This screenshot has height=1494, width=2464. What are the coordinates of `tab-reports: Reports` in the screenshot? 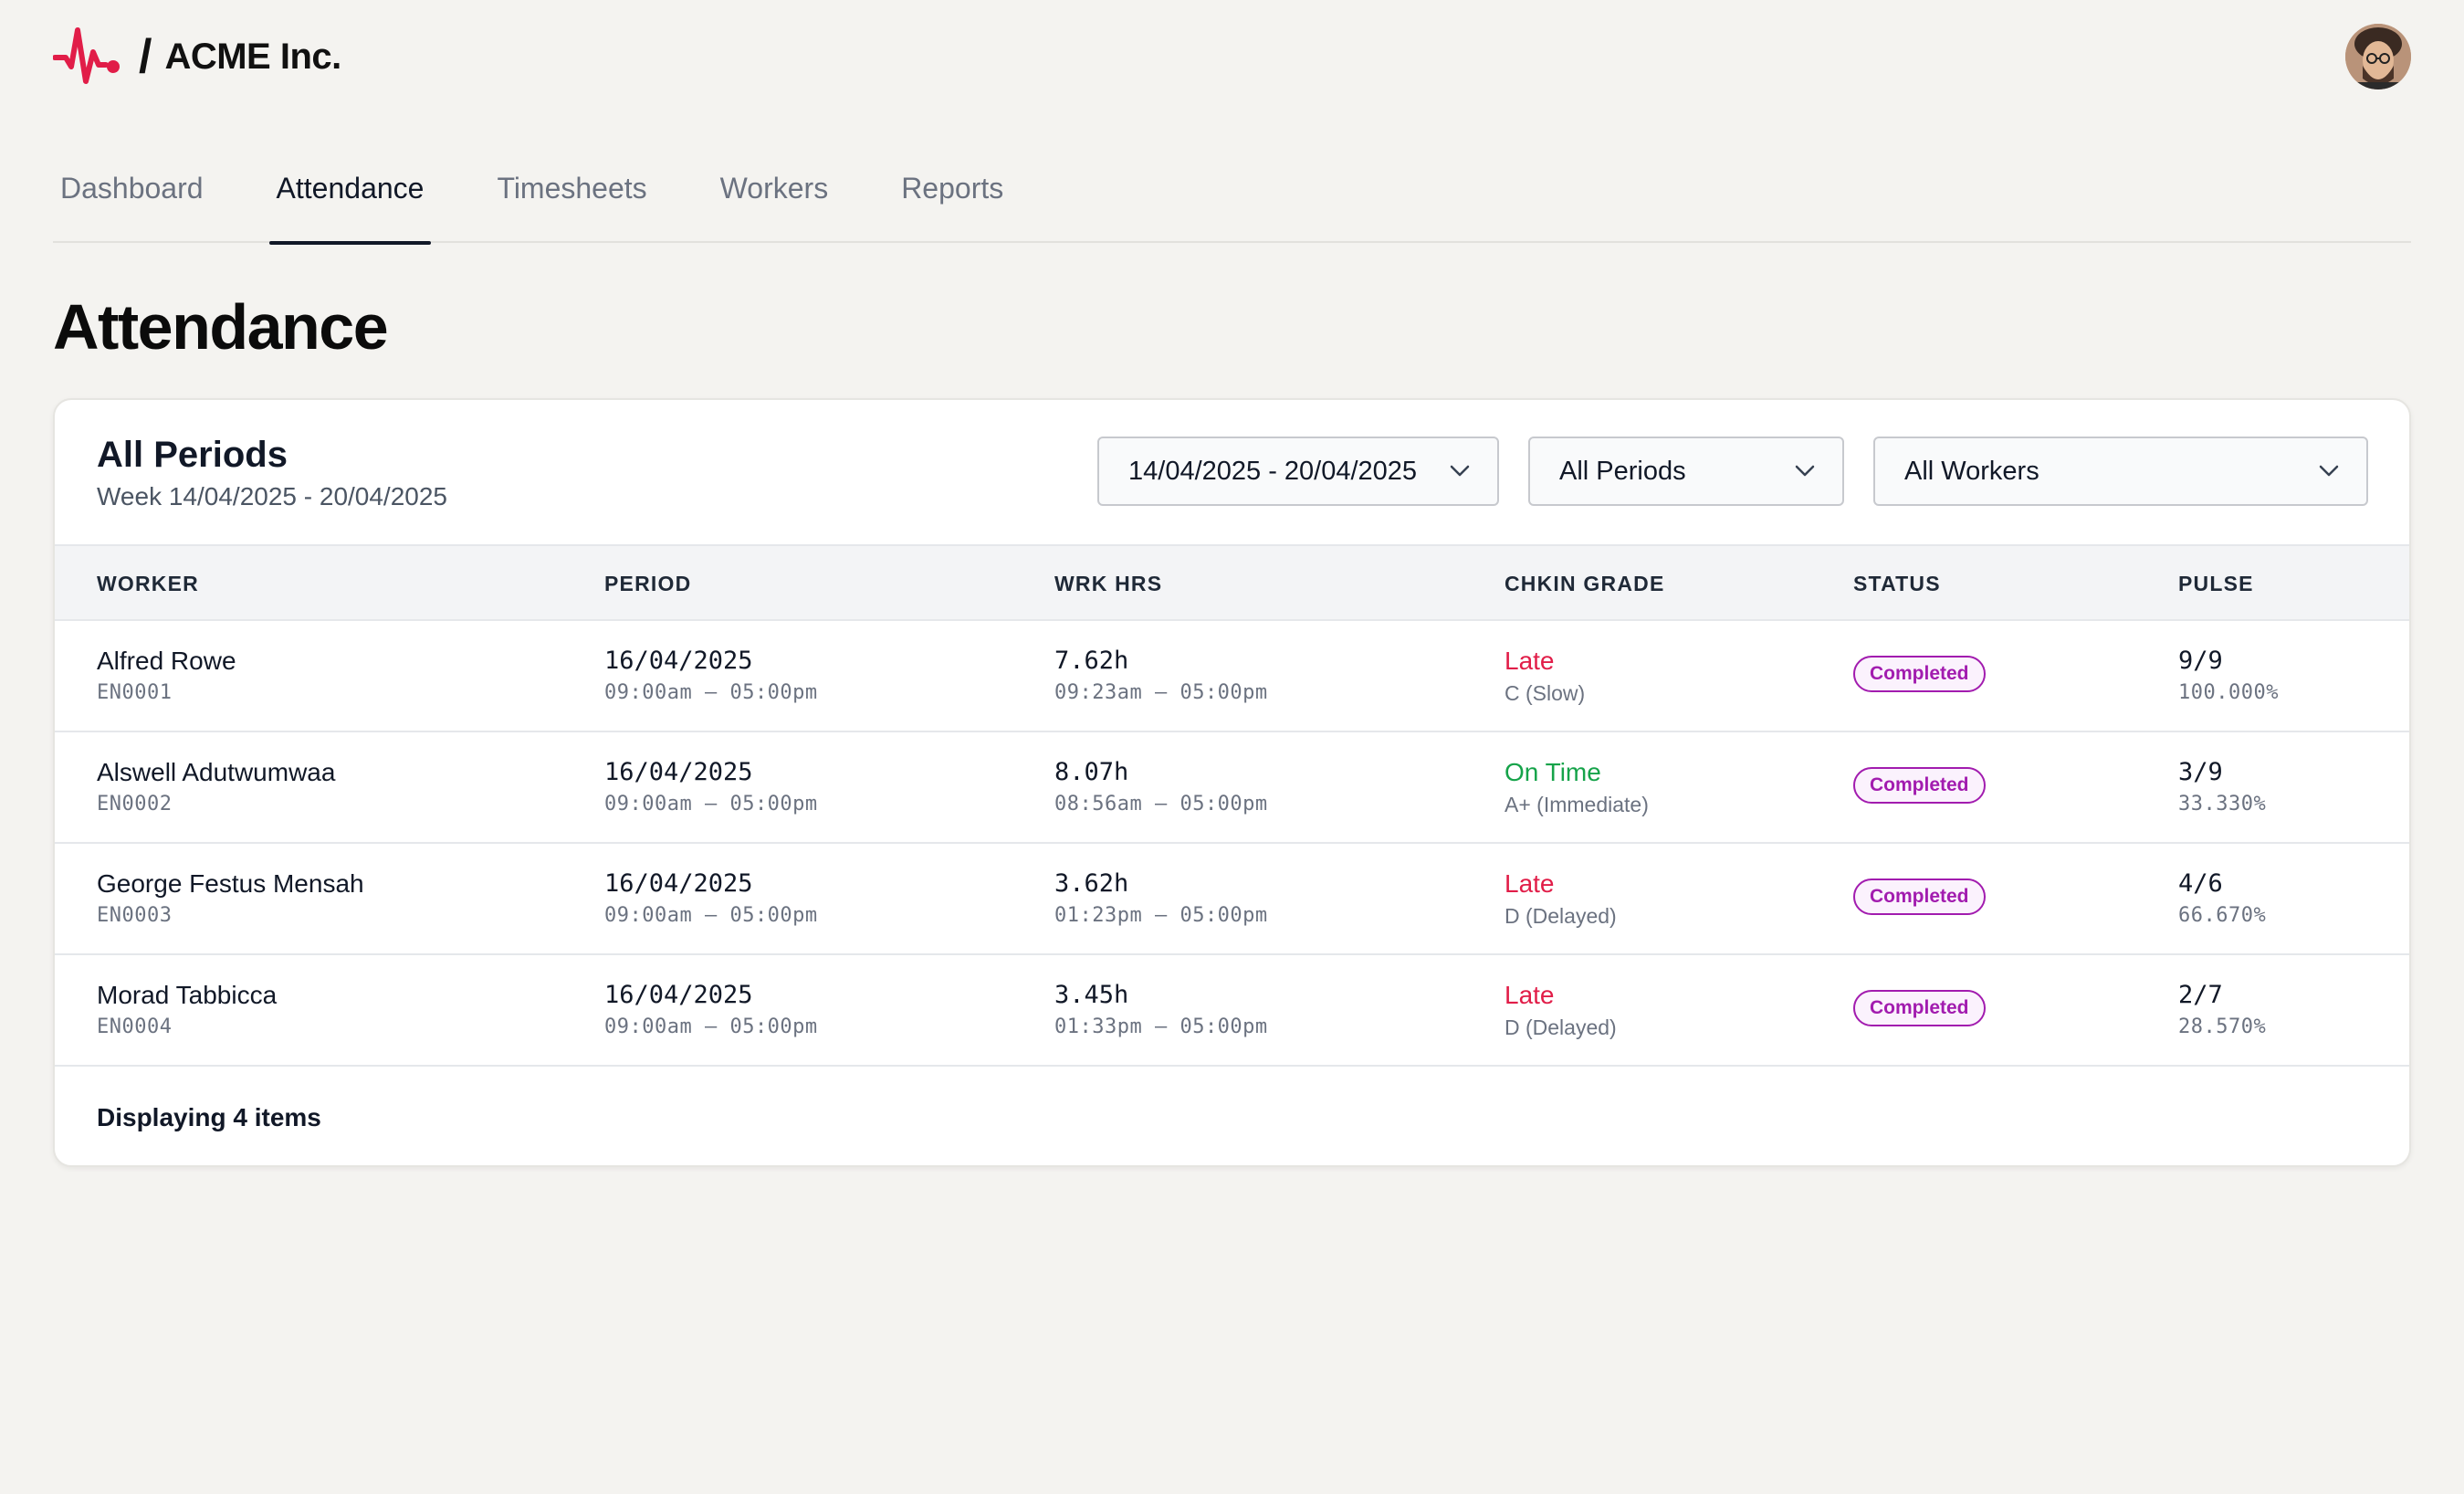 It's located at (953, 188).